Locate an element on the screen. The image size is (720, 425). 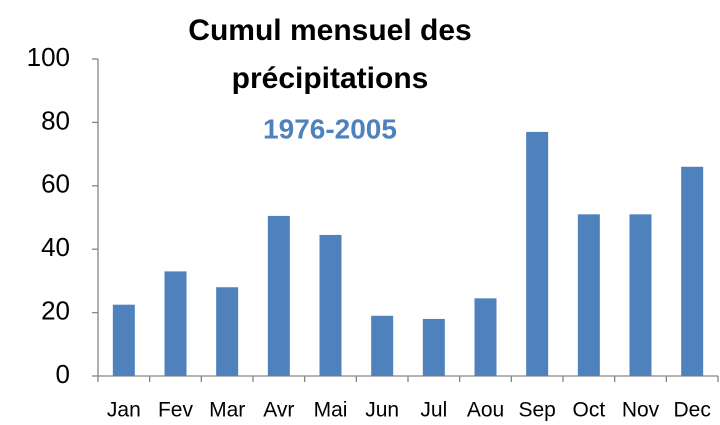
chart-subtitle: 1976-2005 is located at coordinates (330, 128).